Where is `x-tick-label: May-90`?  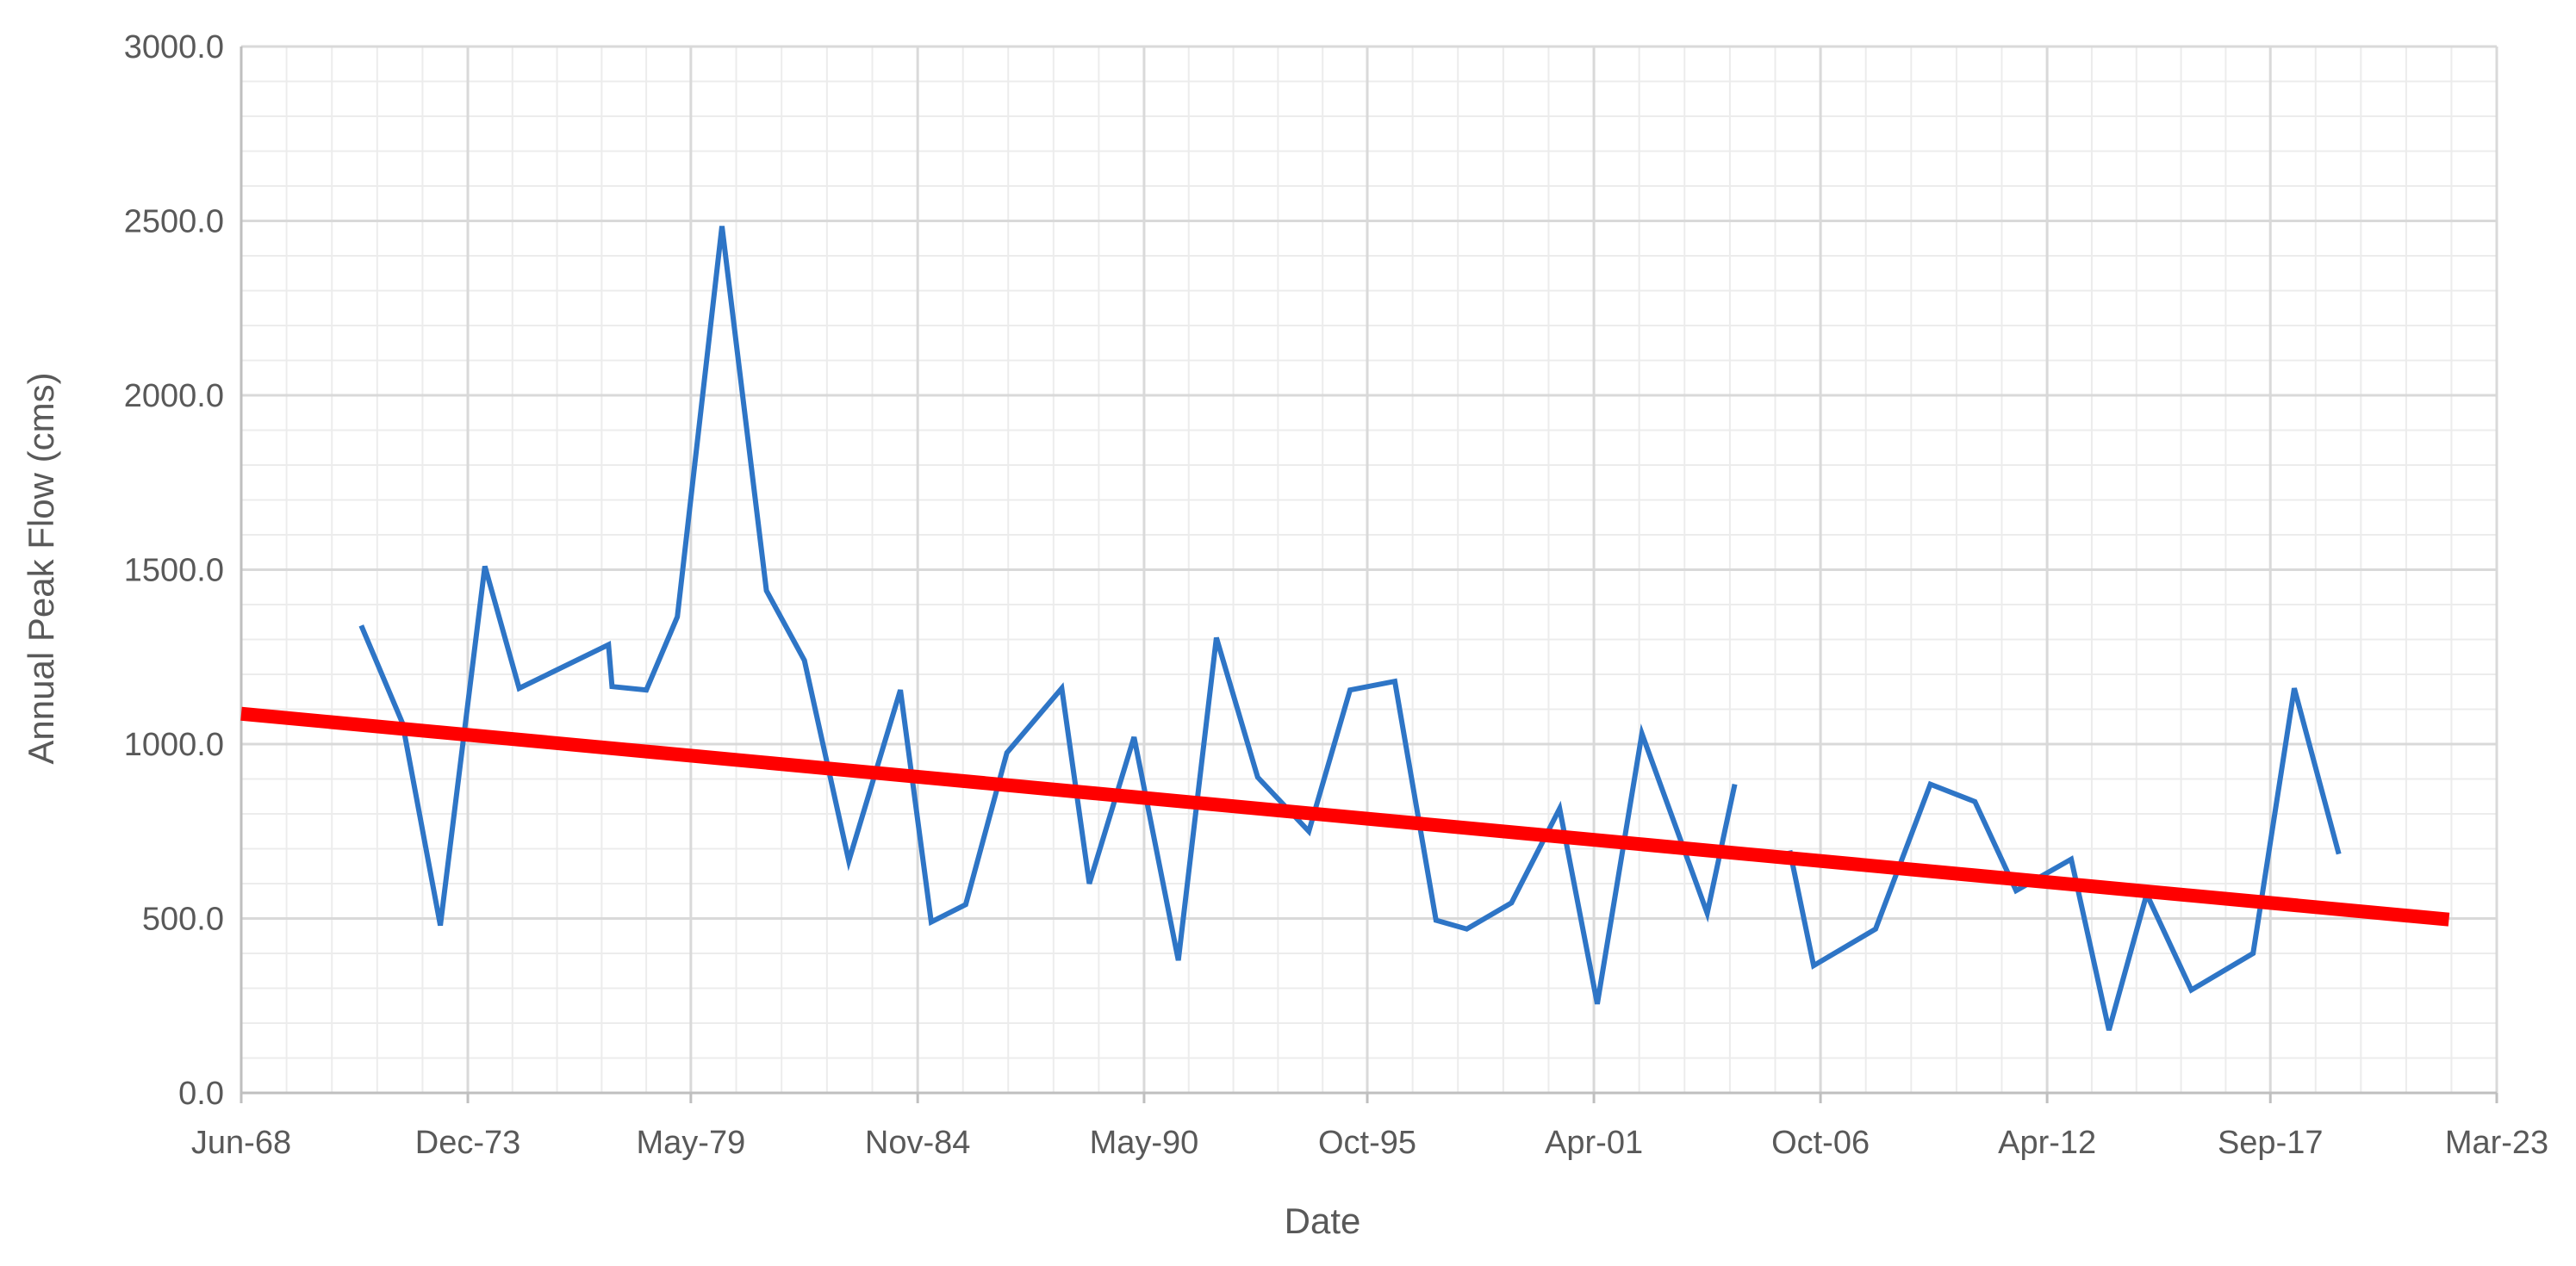
x-tick-label: May-90 is located at coordinates (1144, 1143).